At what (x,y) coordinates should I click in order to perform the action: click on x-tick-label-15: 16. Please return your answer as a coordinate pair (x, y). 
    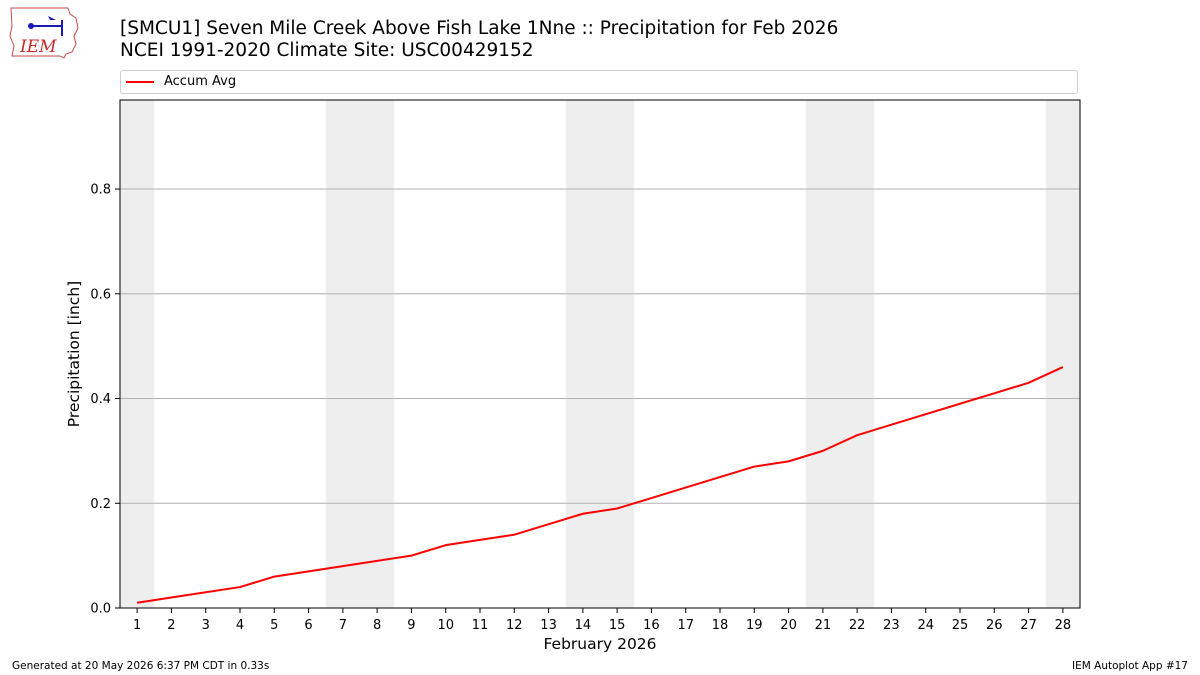
    Looking at the image, I should click on (651, 625).